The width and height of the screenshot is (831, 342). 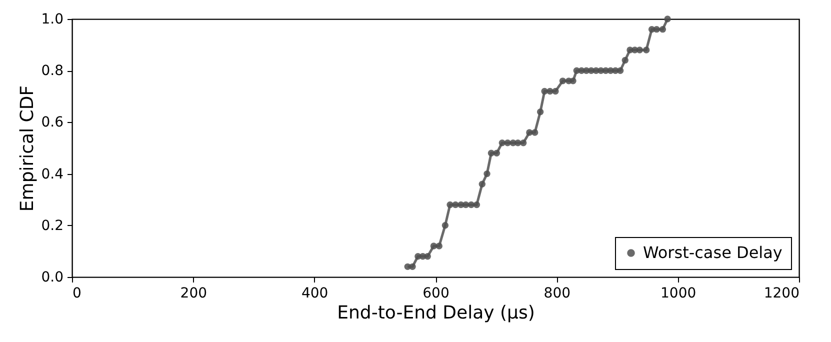 I want to click on y-tick-label: 0.4, so click(x=52, y=174).